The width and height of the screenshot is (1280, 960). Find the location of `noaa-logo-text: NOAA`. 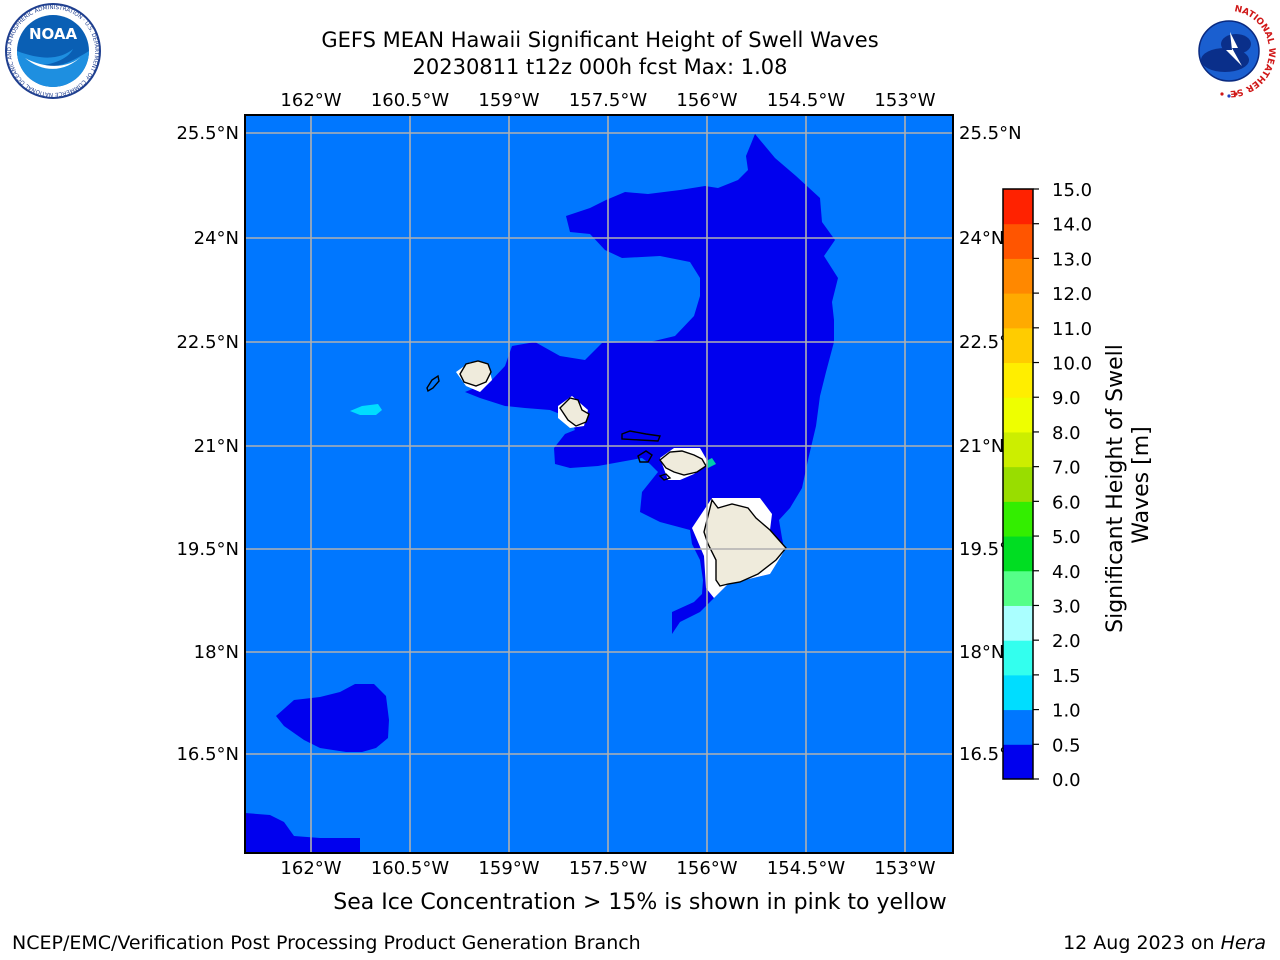

noaa-logo-text: NOAA is located at coordinates (53, 34).